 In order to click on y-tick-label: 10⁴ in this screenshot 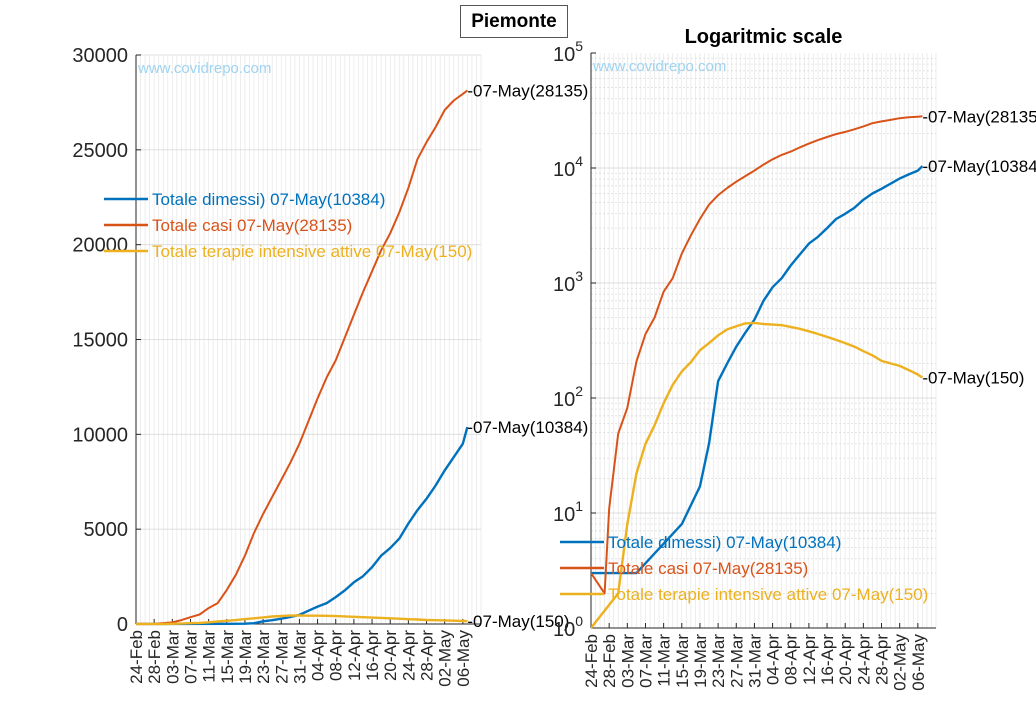, I will do `click(568, 167)`.